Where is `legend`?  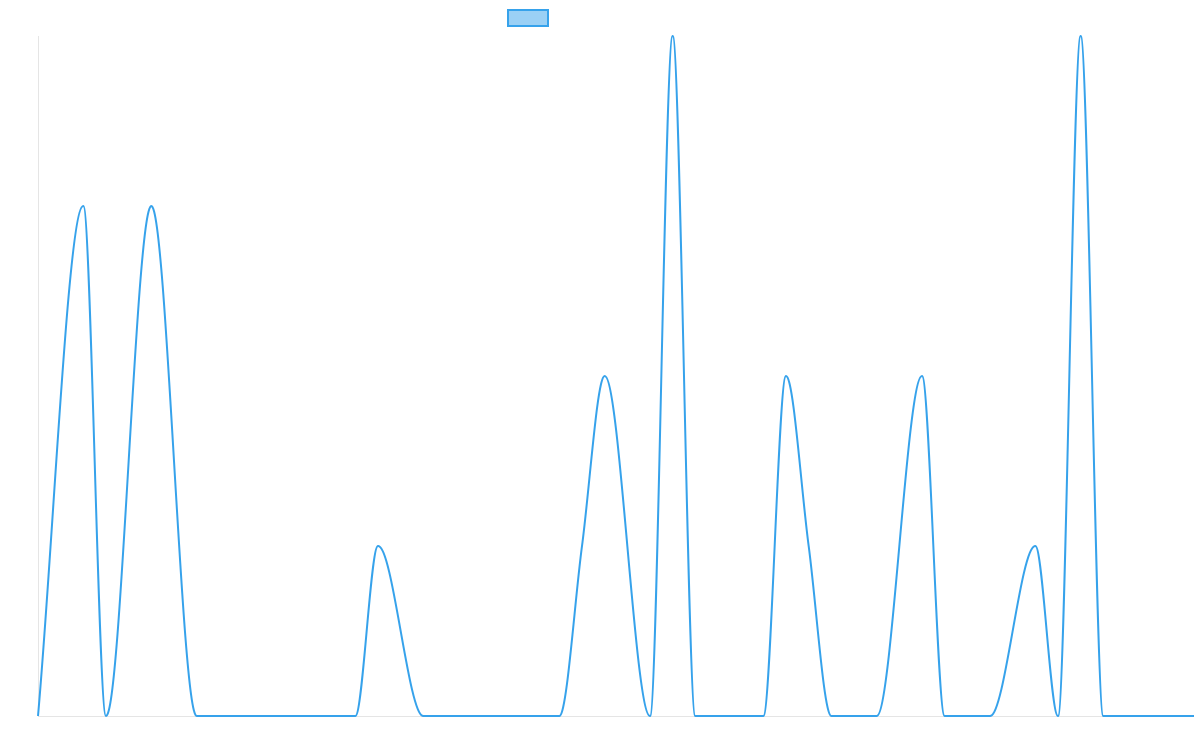 legend is located at coordinates (528, 18).